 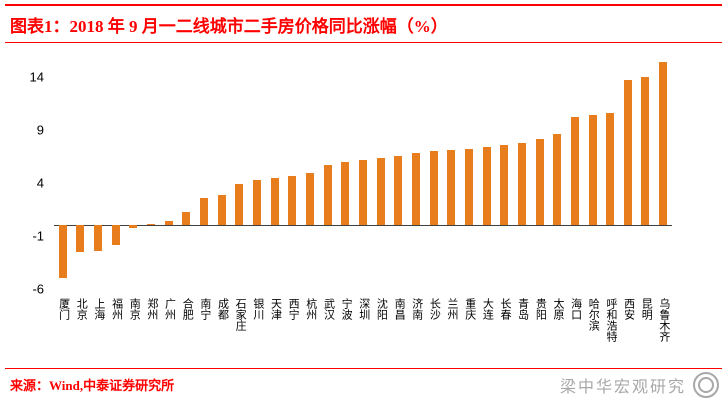 I want to click on x-tick-label: 深圳, so click(x=363, y=309).